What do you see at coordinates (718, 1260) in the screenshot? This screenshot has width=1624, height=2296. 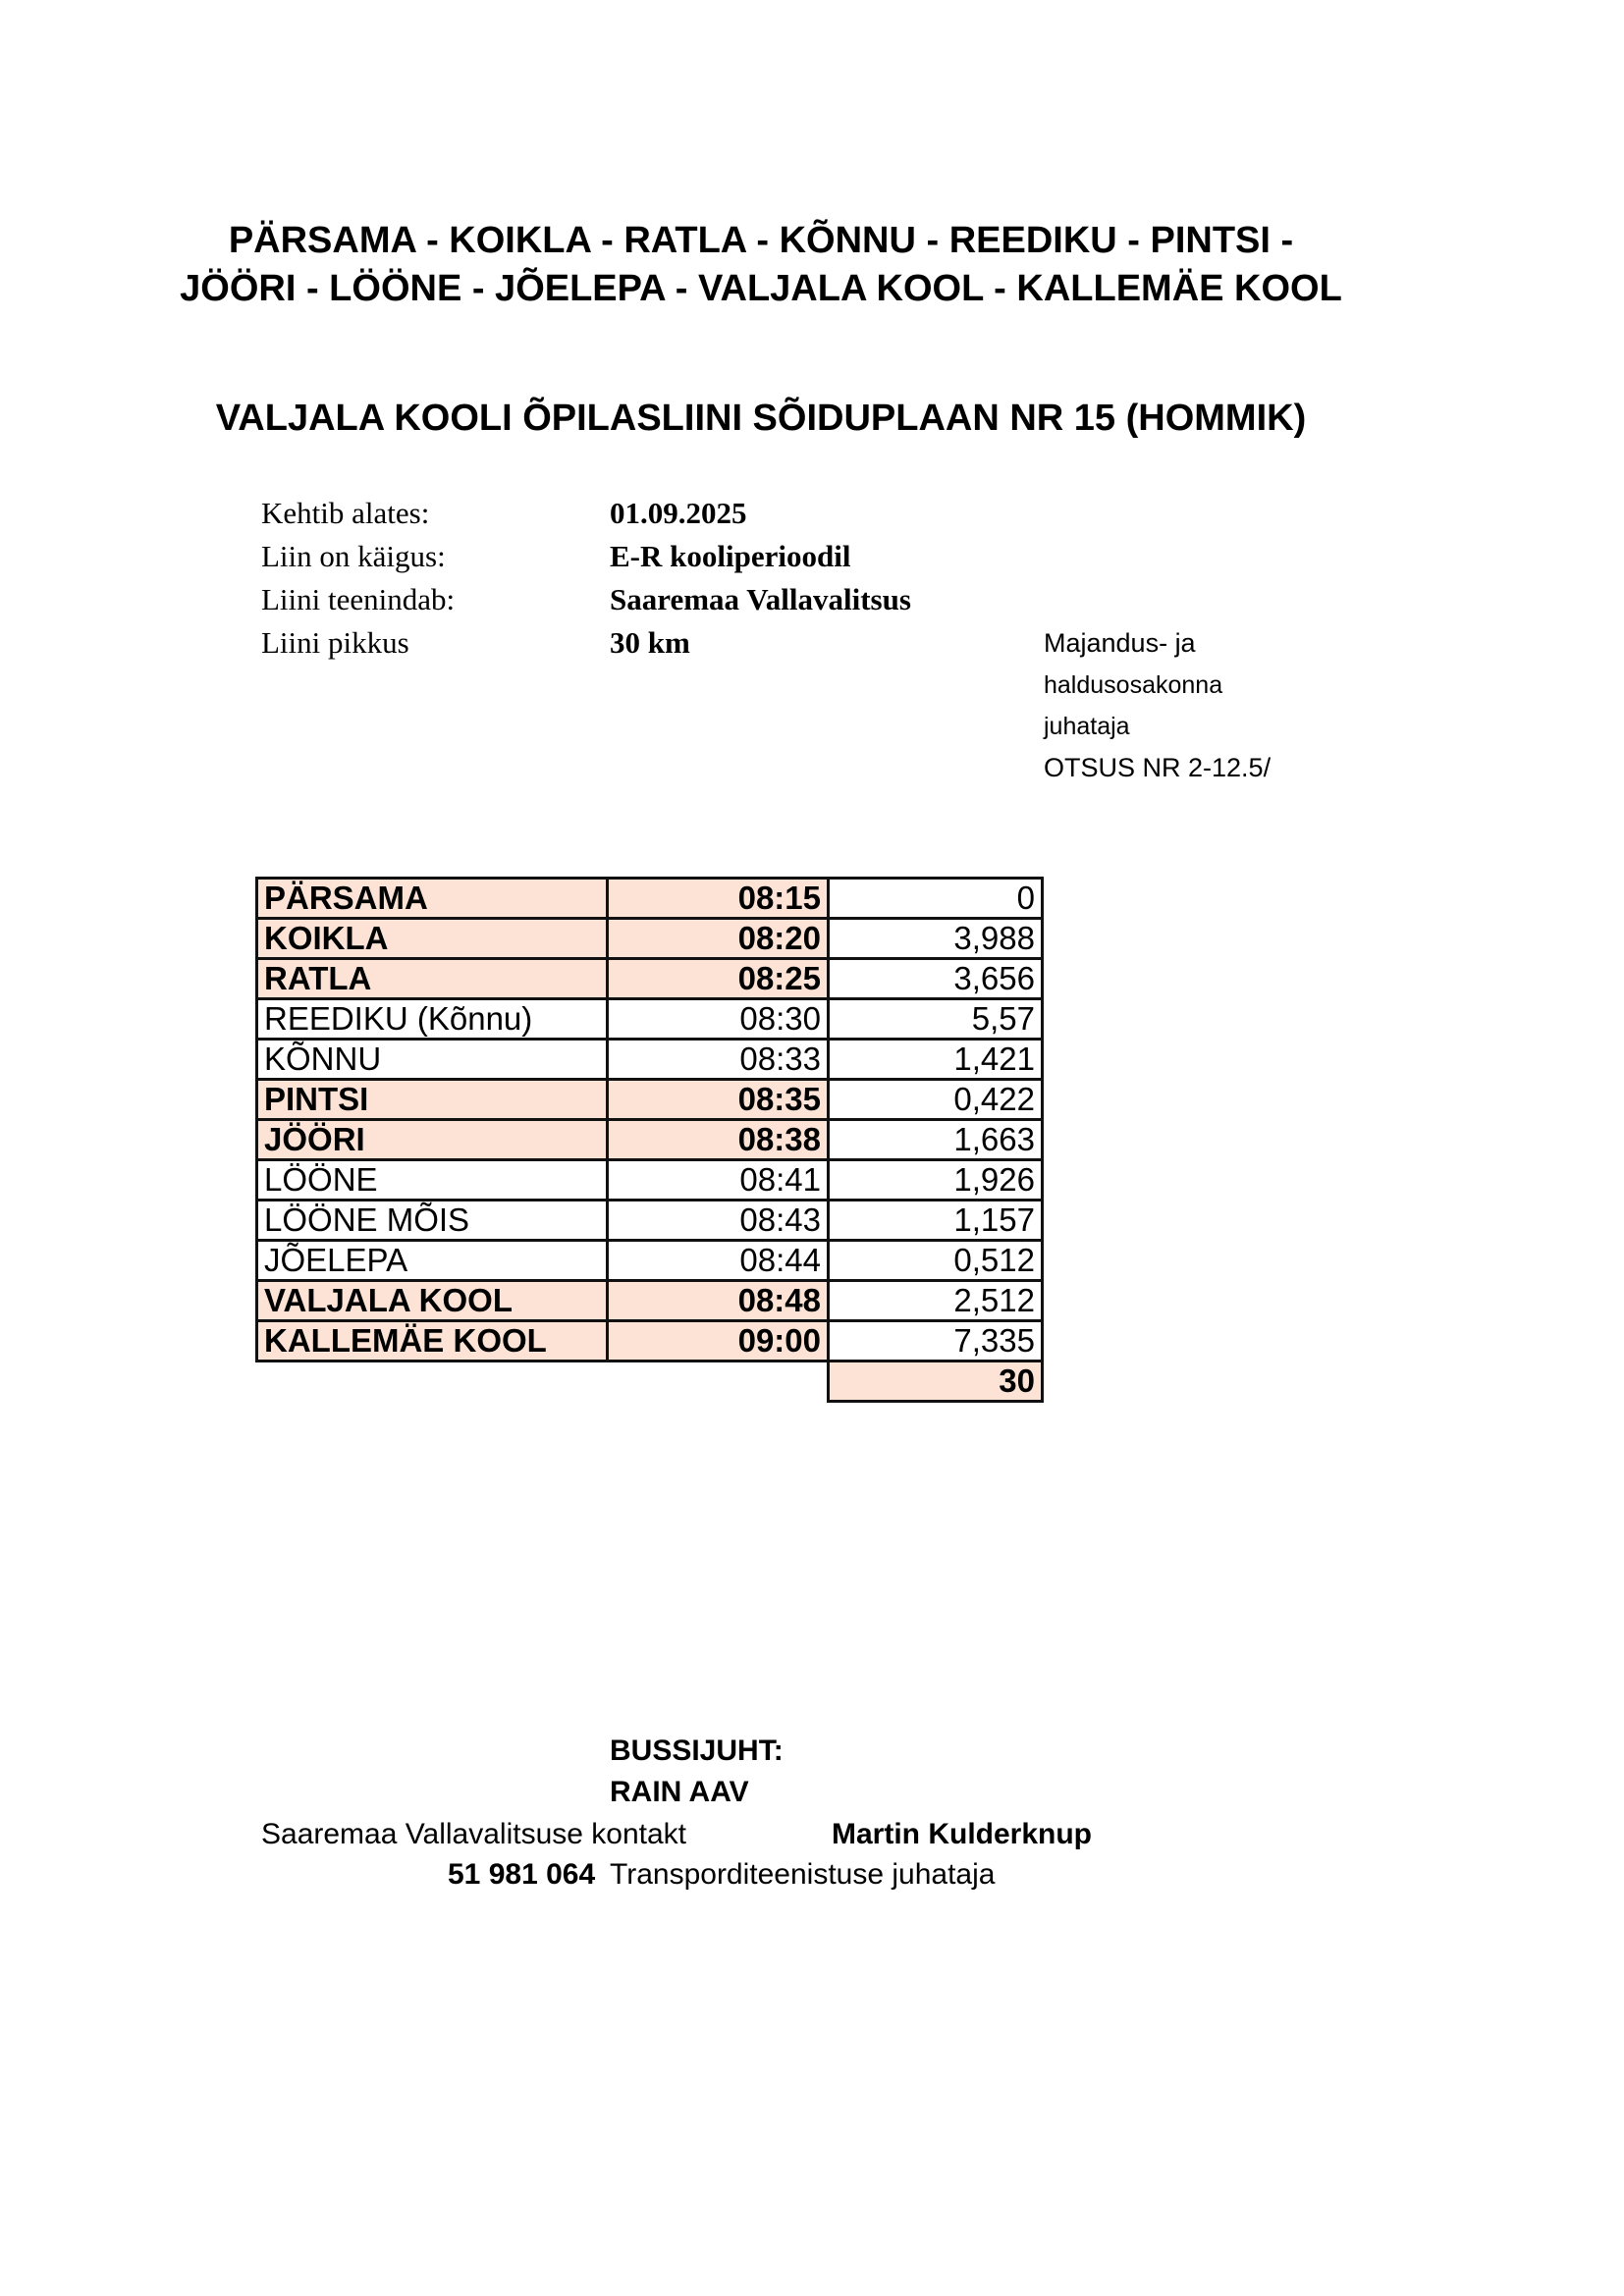 I see `stop-time: 08:44` at bounding box center [718, 1260].